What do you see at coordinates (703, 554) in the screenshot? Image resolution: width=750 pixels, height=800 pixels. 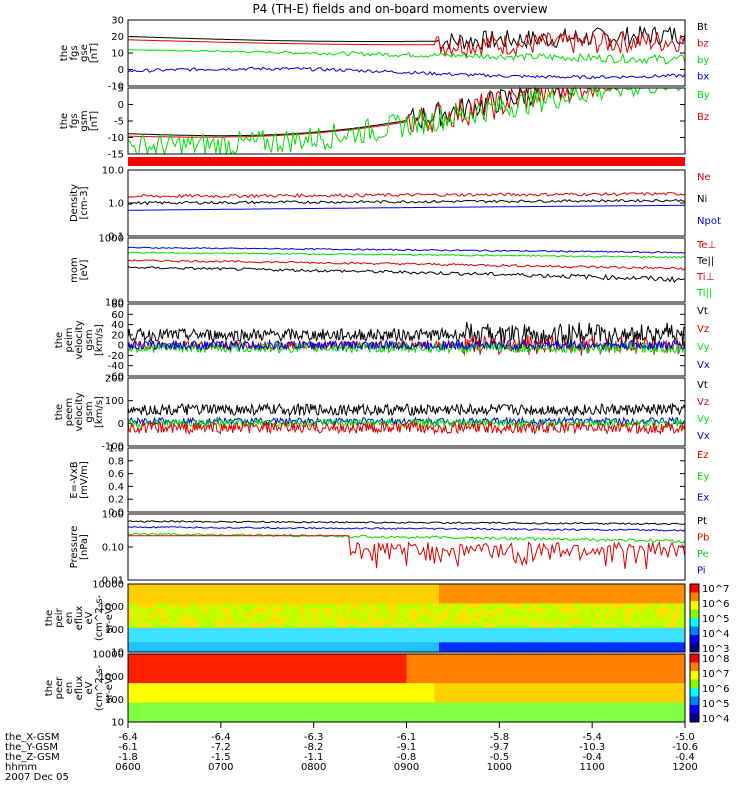 I see `legend-entry: Pe` at bounding box center [703, 554].